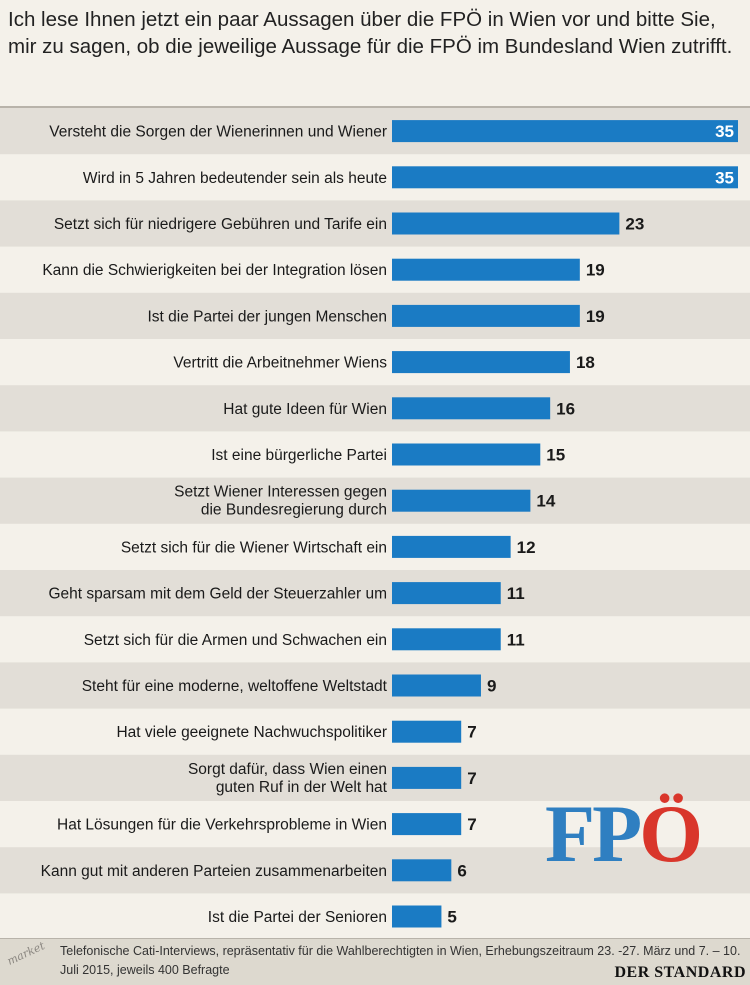 This screenshot has width=750, height=985. I want to click on category-label: Hat gute Ideen für Wien, so click(305, 409).